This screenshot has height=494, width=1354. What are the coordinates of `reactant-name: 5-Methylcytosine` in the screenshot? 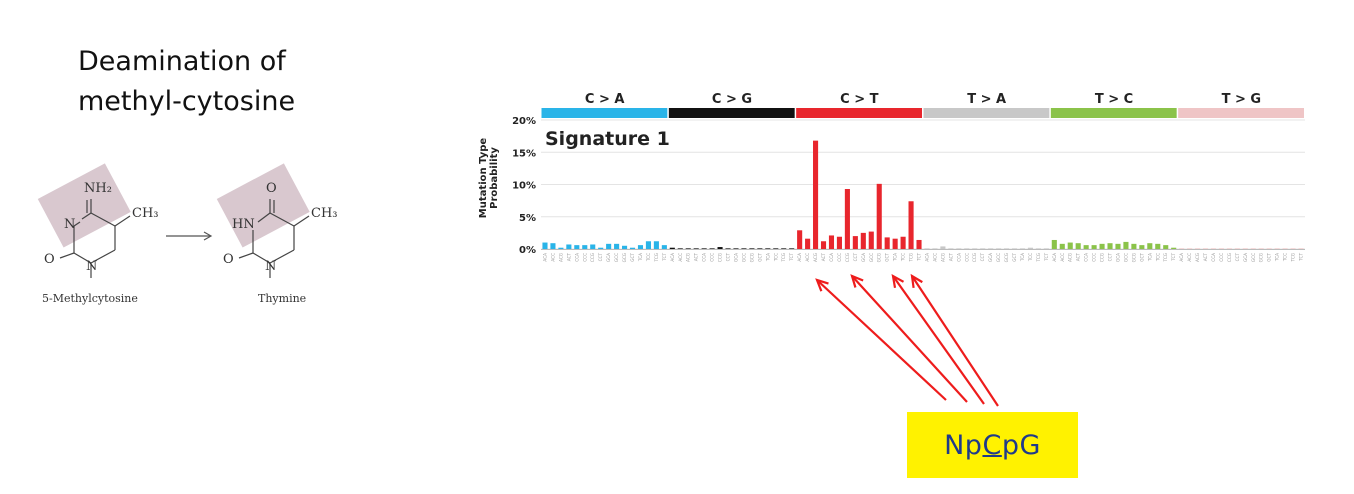 It's located at (90, 298).